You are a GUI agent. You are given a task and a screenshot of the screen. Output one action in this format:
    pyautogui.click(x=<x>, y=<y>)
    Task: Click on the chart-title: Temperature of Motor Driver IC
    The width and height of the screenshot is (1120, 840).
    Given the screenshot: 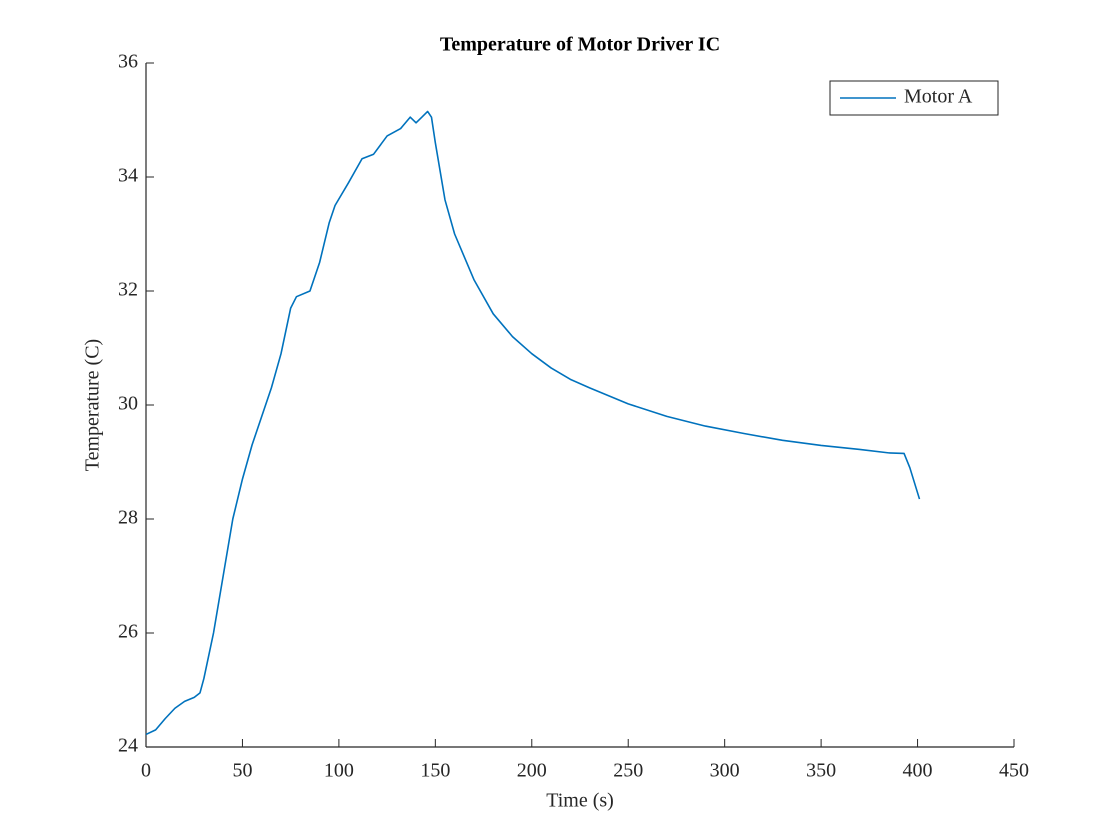 What is the action you would take?
    pyautogui.click(x=580, y=45)
    